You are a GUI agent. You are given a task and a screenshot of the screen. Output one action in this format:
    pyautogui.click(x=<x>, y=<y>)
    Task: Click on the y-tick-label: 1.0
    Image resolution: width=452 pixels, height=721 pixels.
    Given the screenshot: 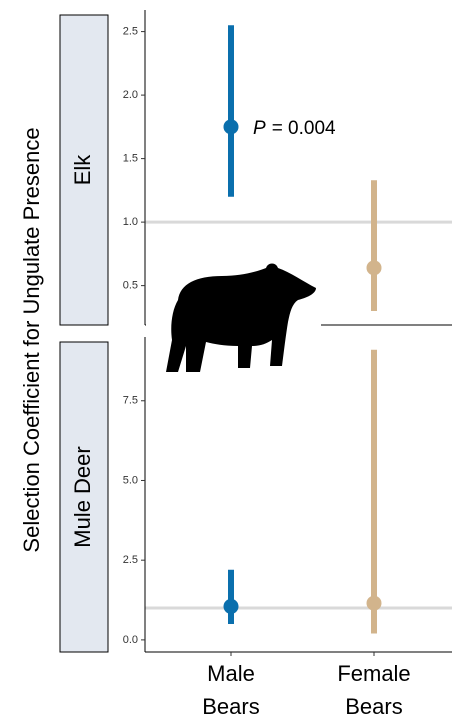 What is the action you would take?
    pyautogui.click(x=130, y=222)
    